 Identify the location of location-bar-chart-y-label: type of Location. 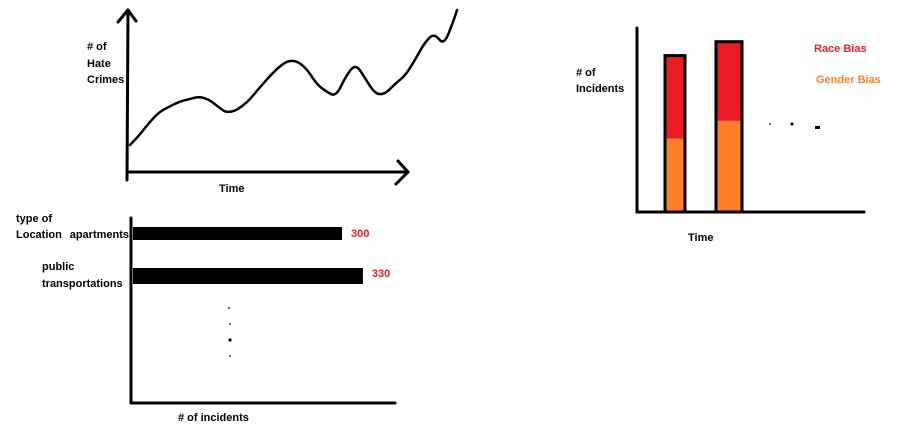
(39, 227).